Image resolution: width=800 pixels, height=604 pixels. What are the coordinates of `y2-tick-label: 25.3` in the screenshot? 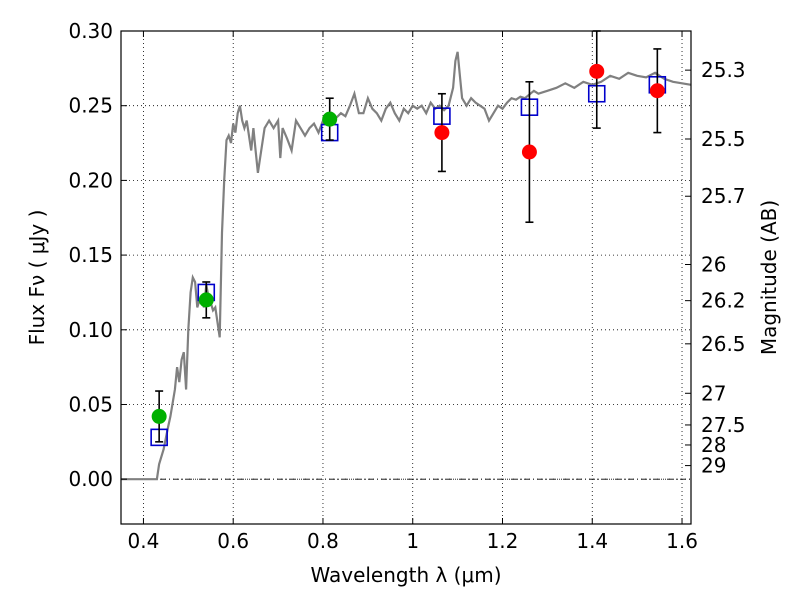 It's located at (723, 70).